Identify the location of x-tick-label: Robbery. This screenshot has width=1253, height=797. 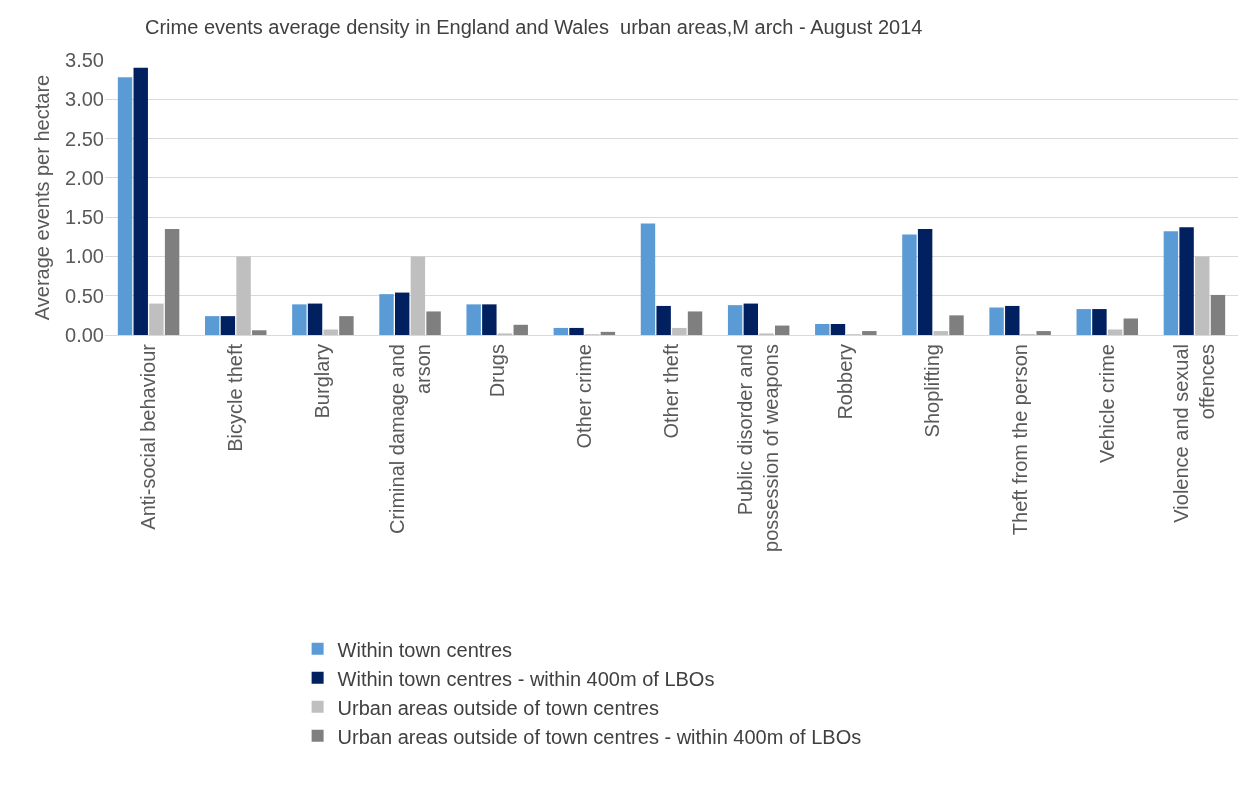
(845, 382).